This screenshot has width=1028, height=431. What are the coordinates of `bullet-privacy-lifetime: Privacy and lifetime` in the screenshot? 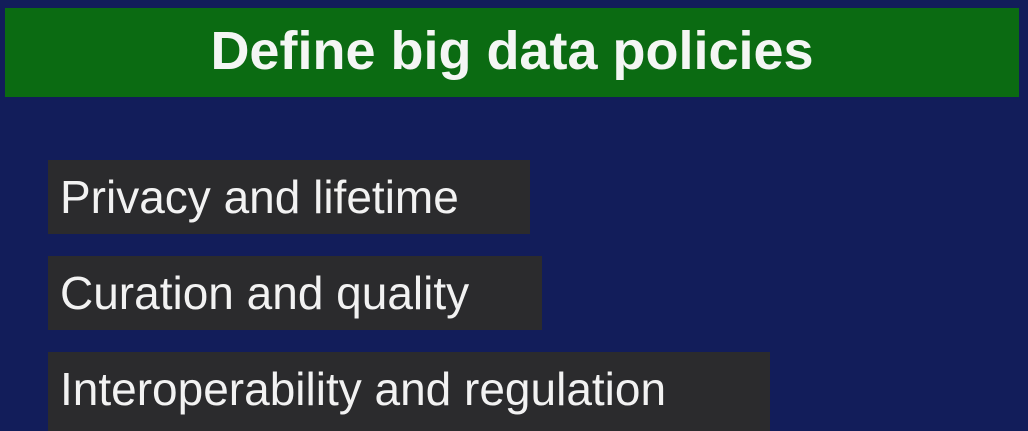 It's located at (289, 197).